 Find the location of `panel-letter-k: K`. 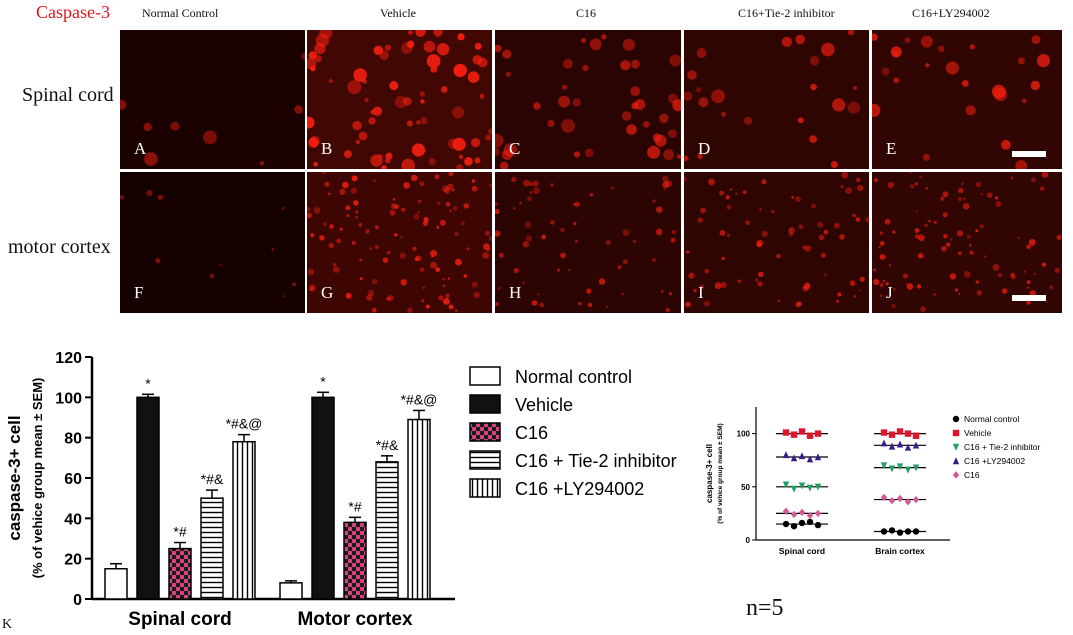

panel-letter-k: K is located at coordinates (7, 624).